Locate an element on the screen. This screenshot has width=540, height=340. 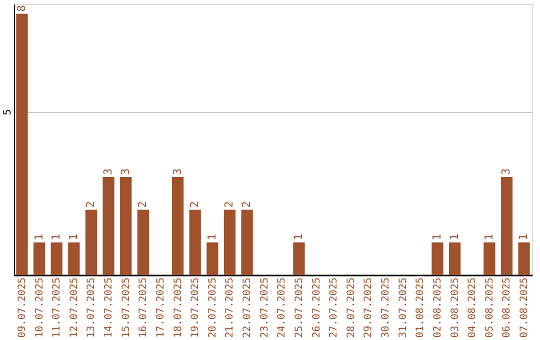
x-tick-label: 27.07.2025 is located at coordinates (334, 308).